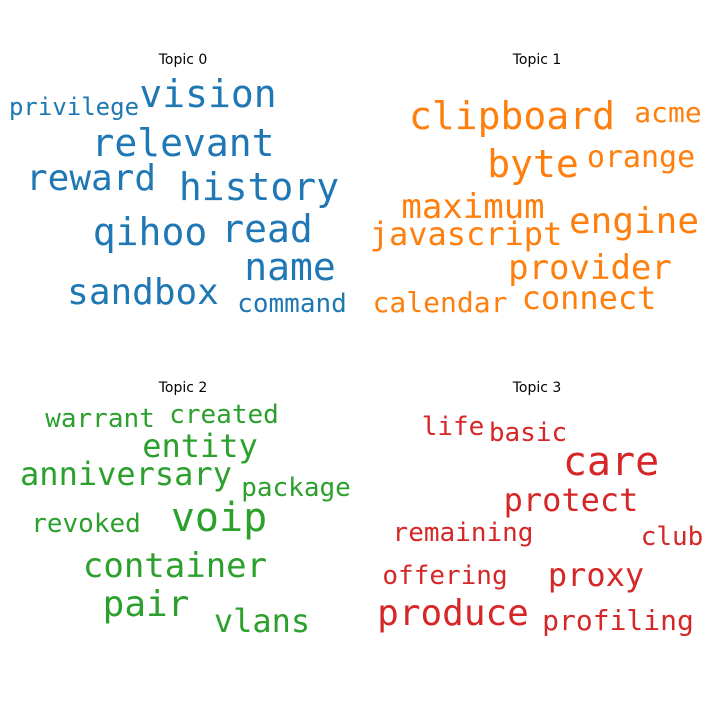  Describe the element at coordinates (512, 116) in the screenshot. I see `word-topic-1-clipboard: clipboard` at that location.